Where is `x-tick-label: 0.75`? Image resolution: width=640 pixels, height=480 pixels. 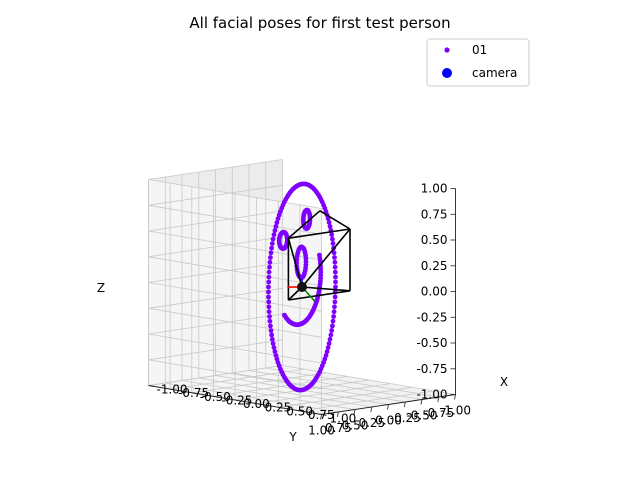 x-tick-label: 0.75 is located at coordinates (321, 415).